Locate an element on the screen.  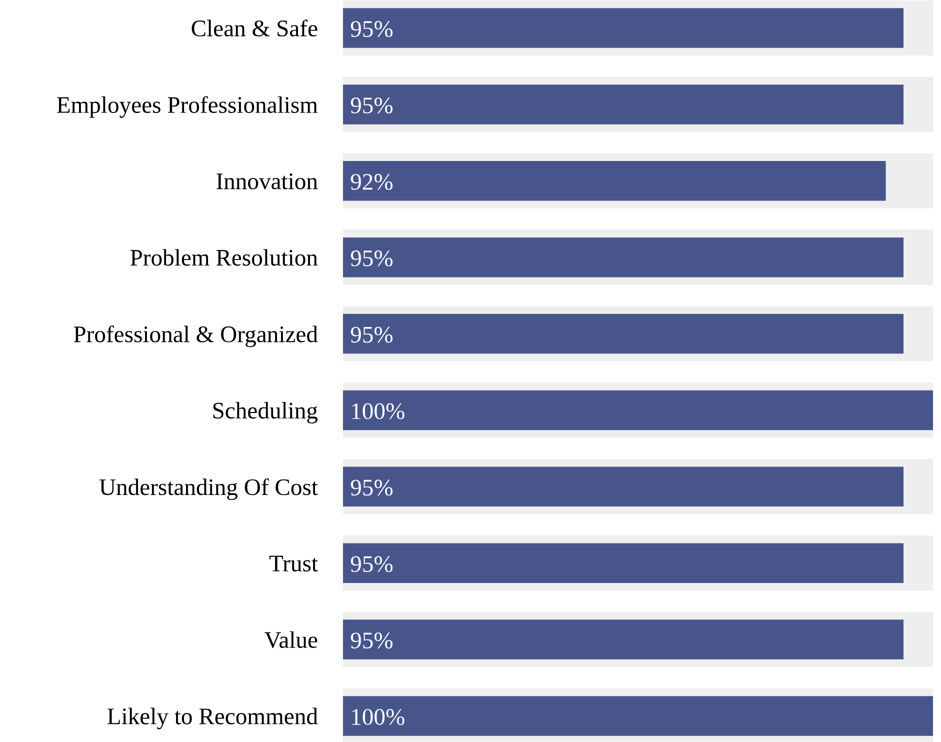
y-tick-label: Trust is located at coordinates (293, 564).